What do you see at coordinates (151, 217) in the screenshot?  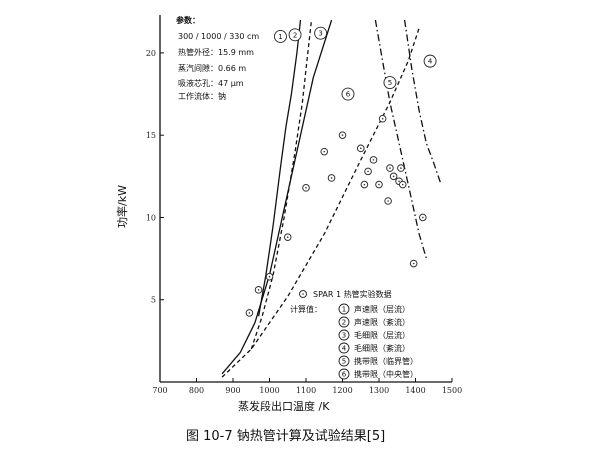 I see `y-tick-label: 10` at bounding box center [151, 217].